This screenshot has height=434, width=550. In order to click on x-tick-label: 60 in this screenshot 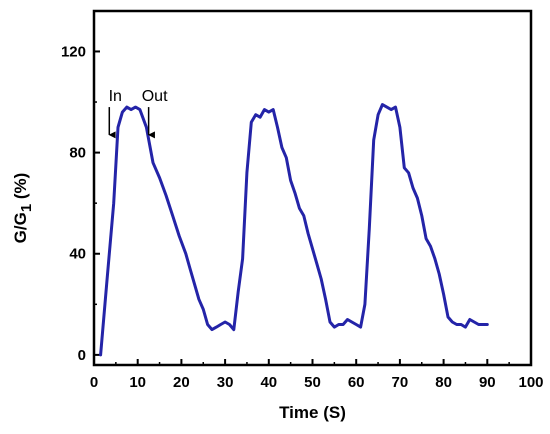, I will do `click(356, 382)`.